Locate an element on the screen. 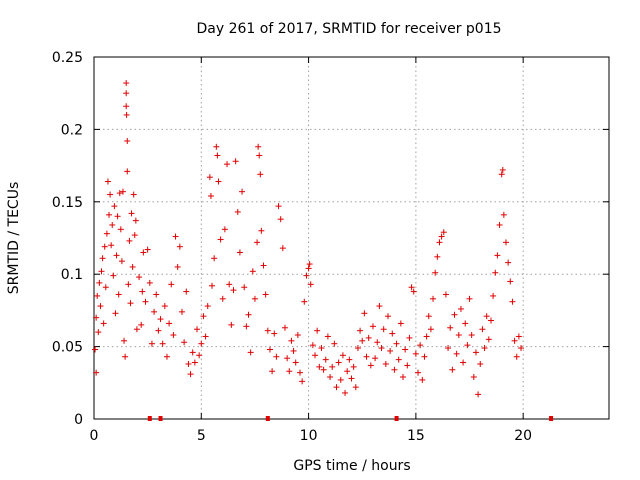  x-tick-label: 10 is located at coordinates (309, 436).